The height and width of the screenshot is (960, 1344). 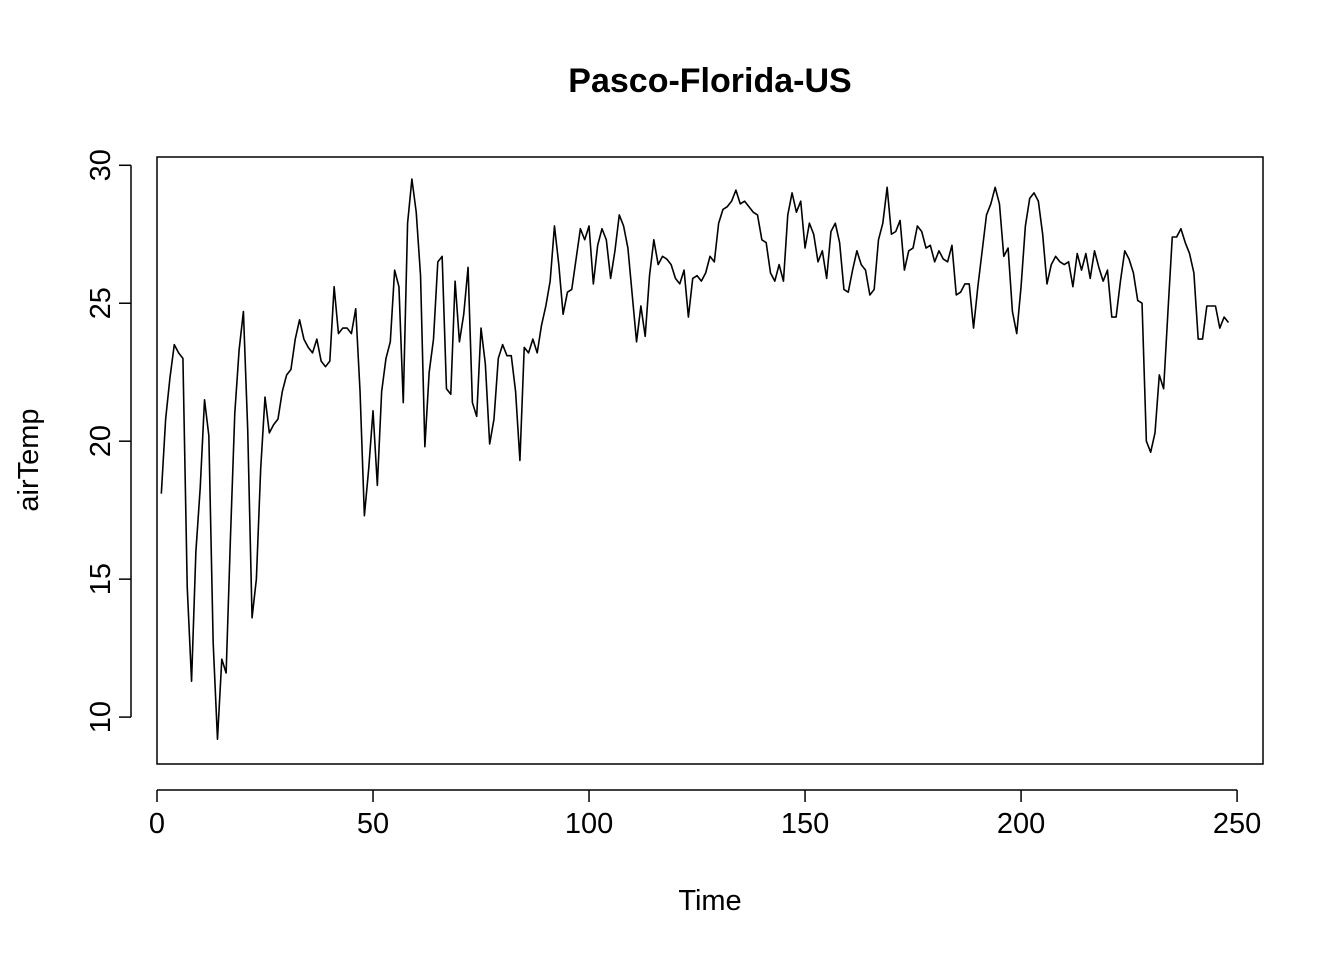 I want to click on y-axis: 10 15 20 25 30, so click(x=108, y=441).